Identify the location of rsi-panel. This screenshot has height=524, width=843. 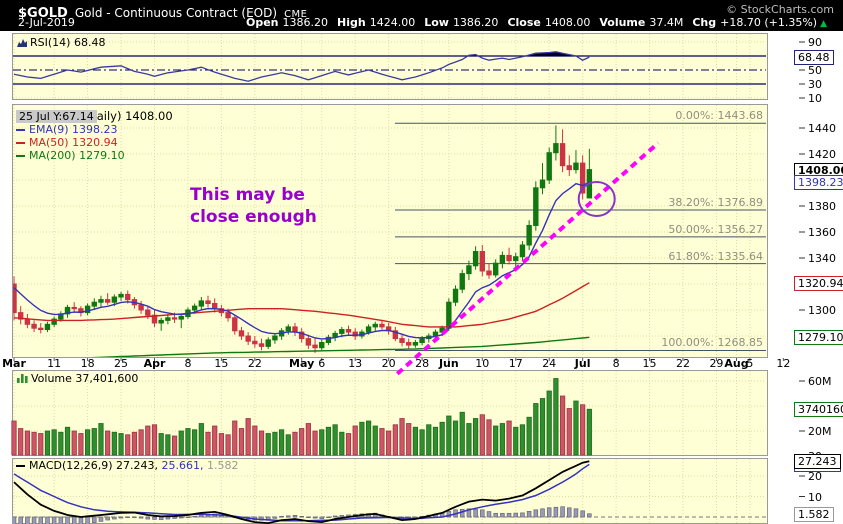
(390, 66).